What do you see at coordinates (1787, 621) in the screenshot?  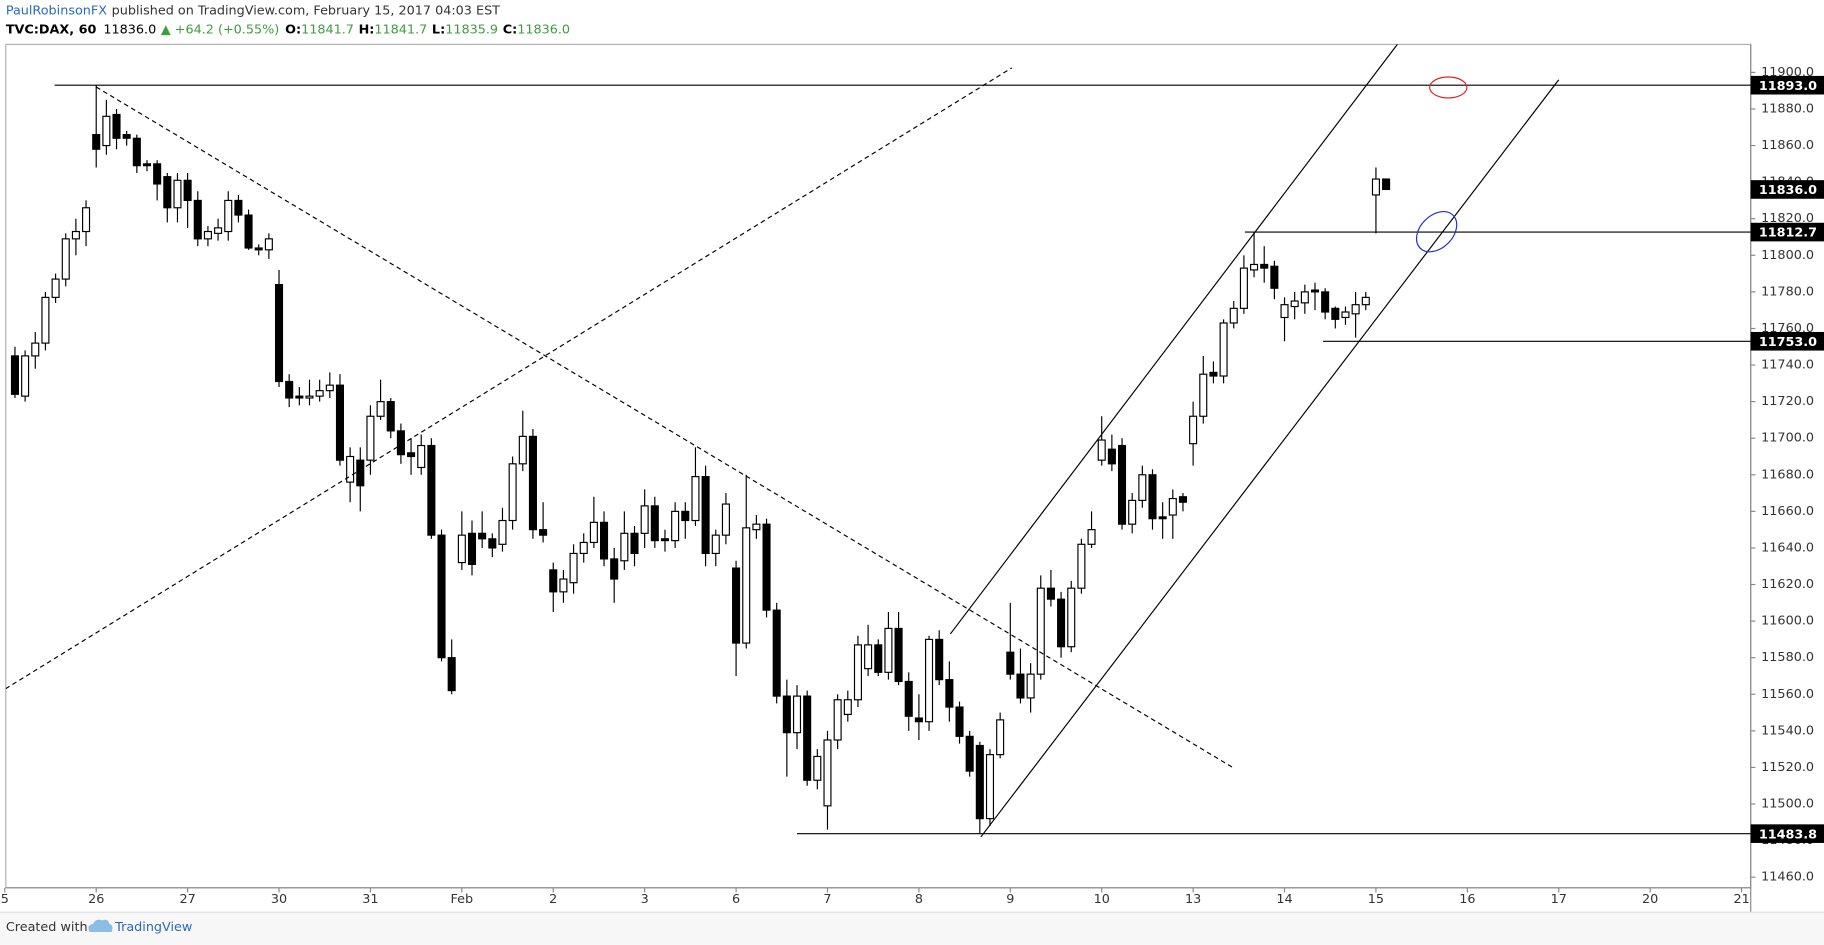 I see `y-tick-label: 11600.0` at bounding box center [1787, 621].